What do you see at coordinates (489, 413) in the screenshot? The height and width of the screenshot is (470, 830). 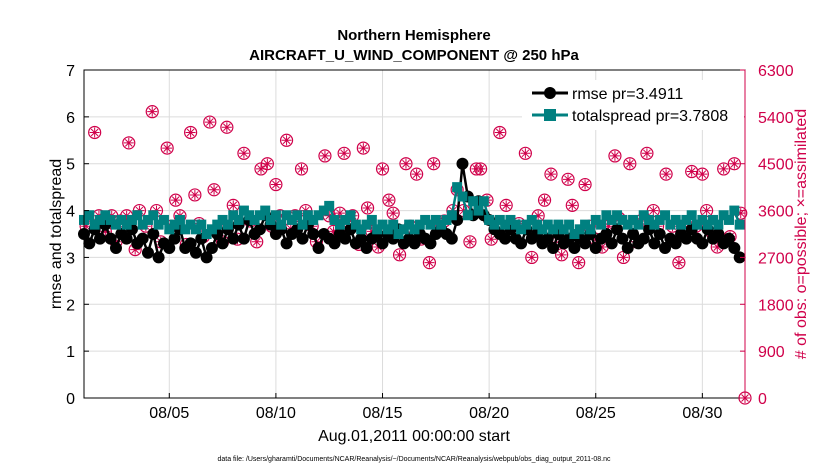 I see `x-tick-label: 08/20` at bounding box center [489, 413].